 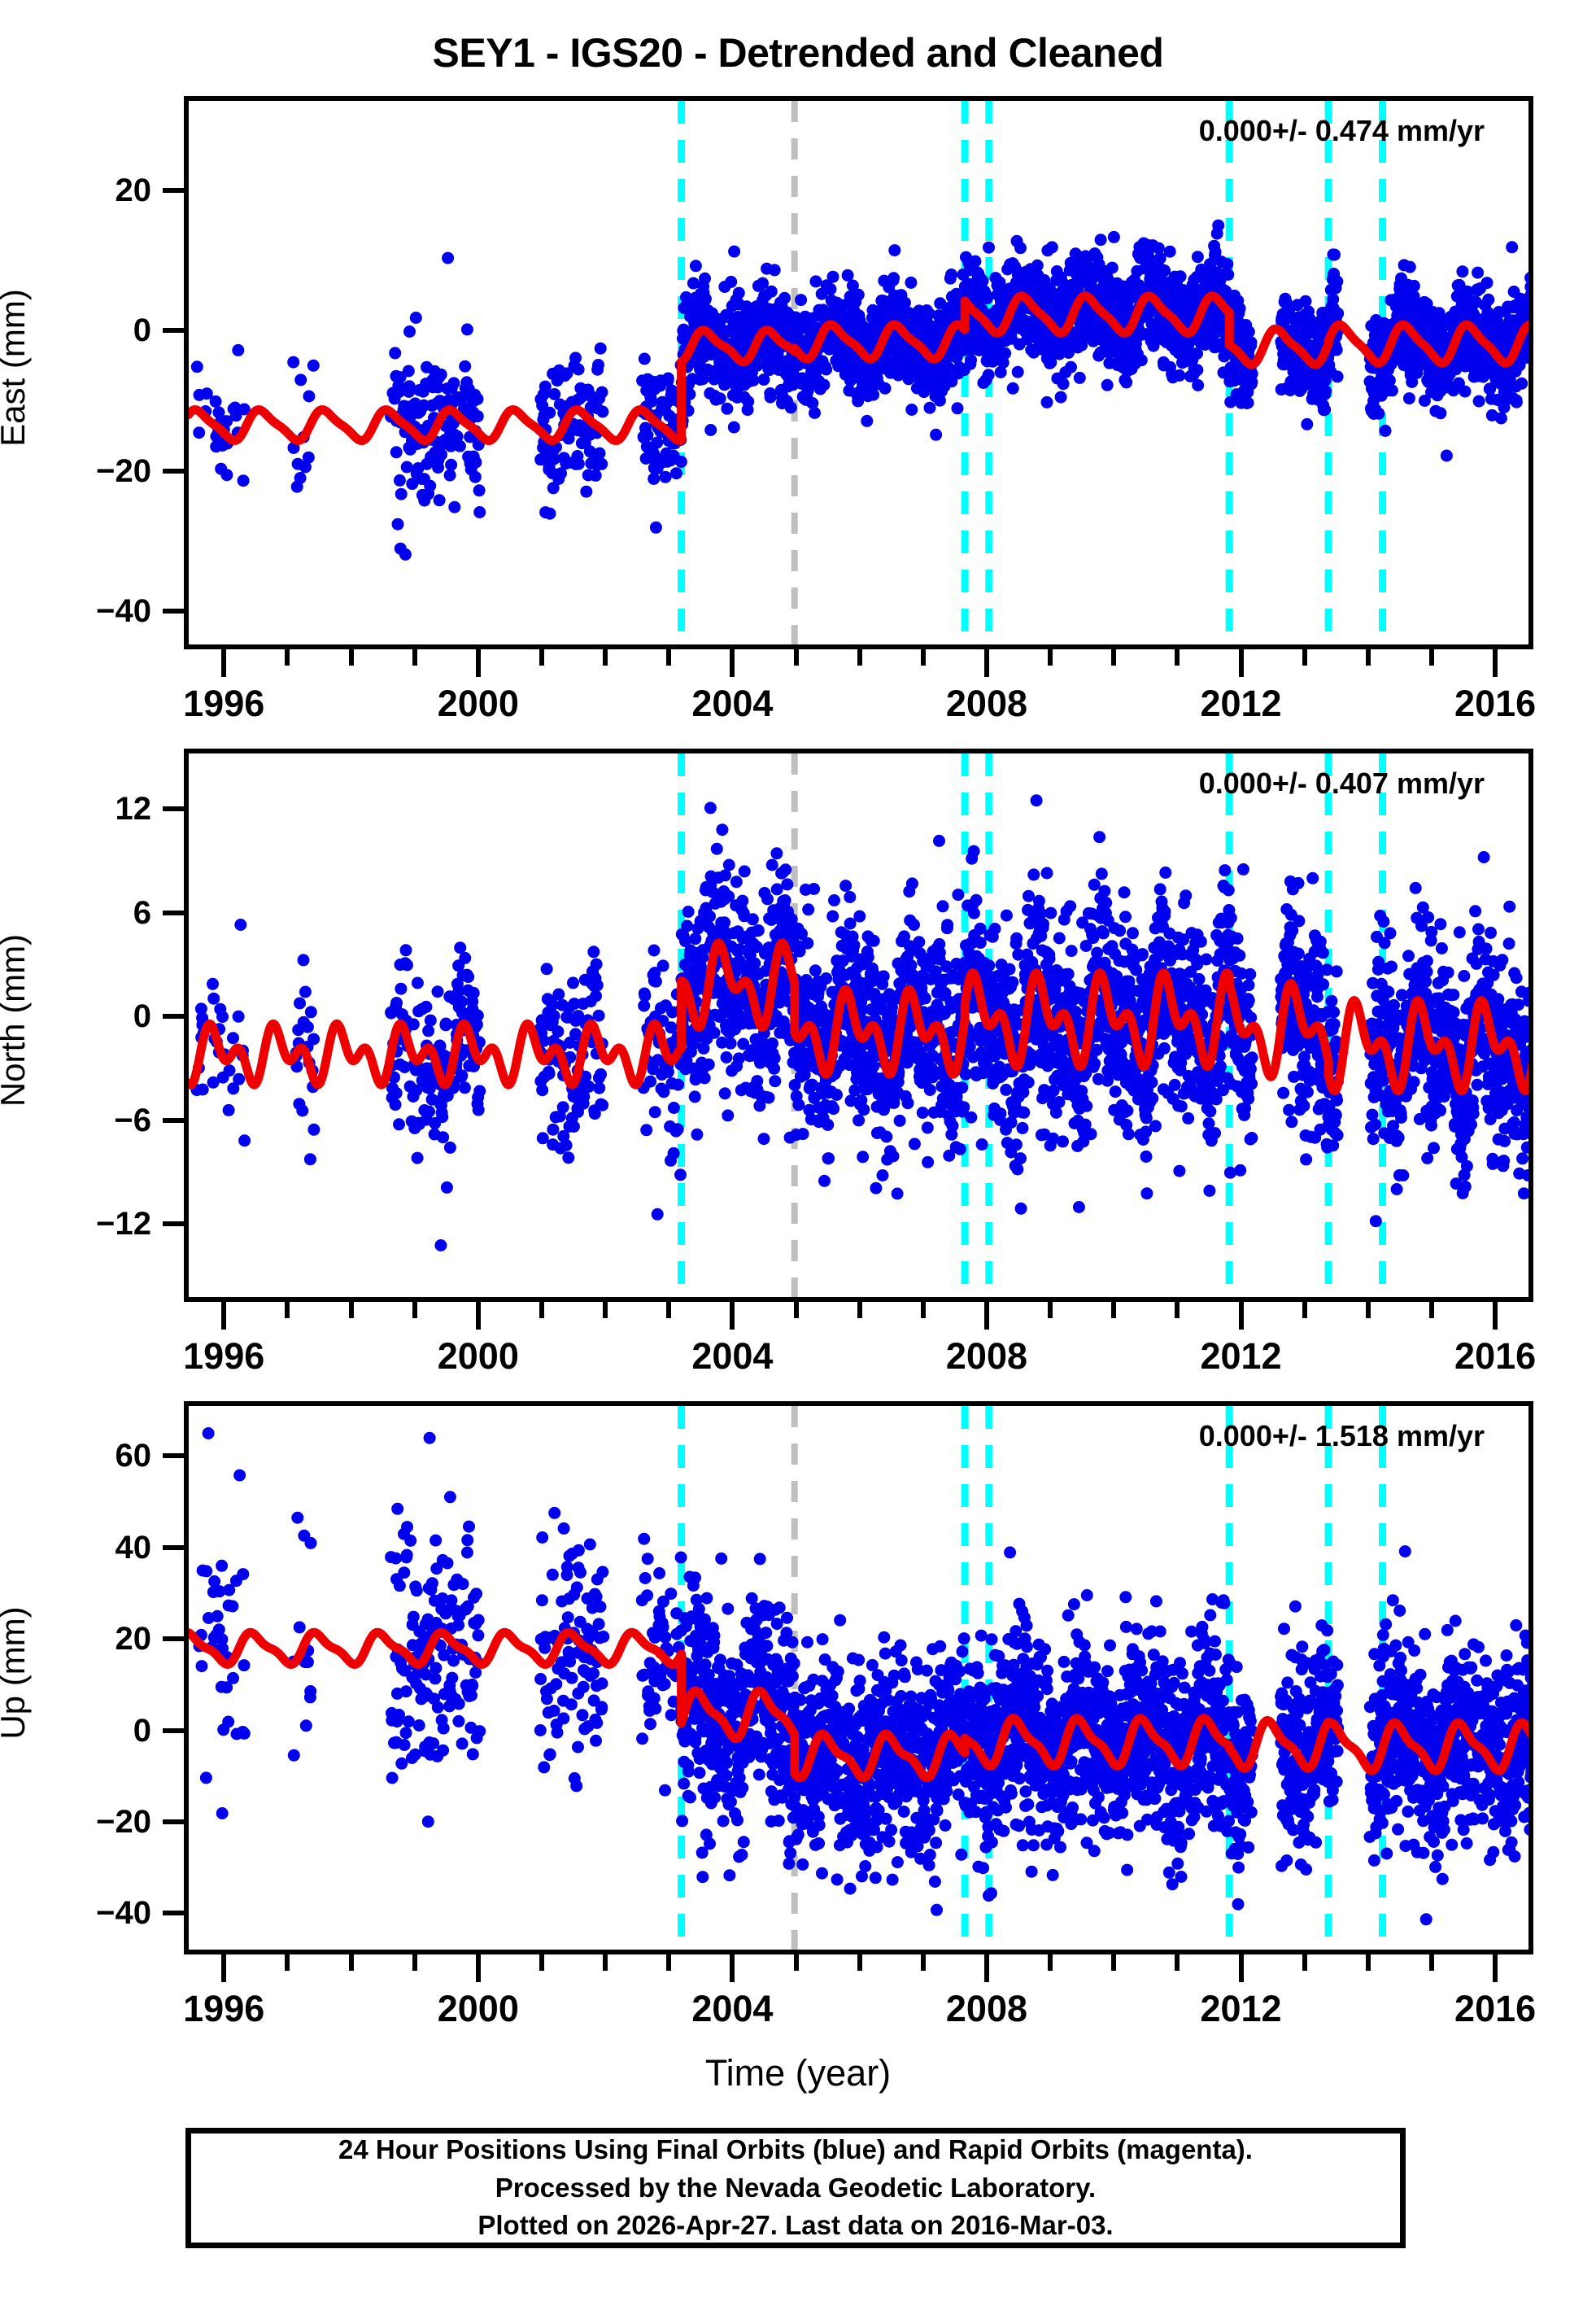 I want to click on x-tick-label-north-2008: 2008, so click(x=986, y=1356).